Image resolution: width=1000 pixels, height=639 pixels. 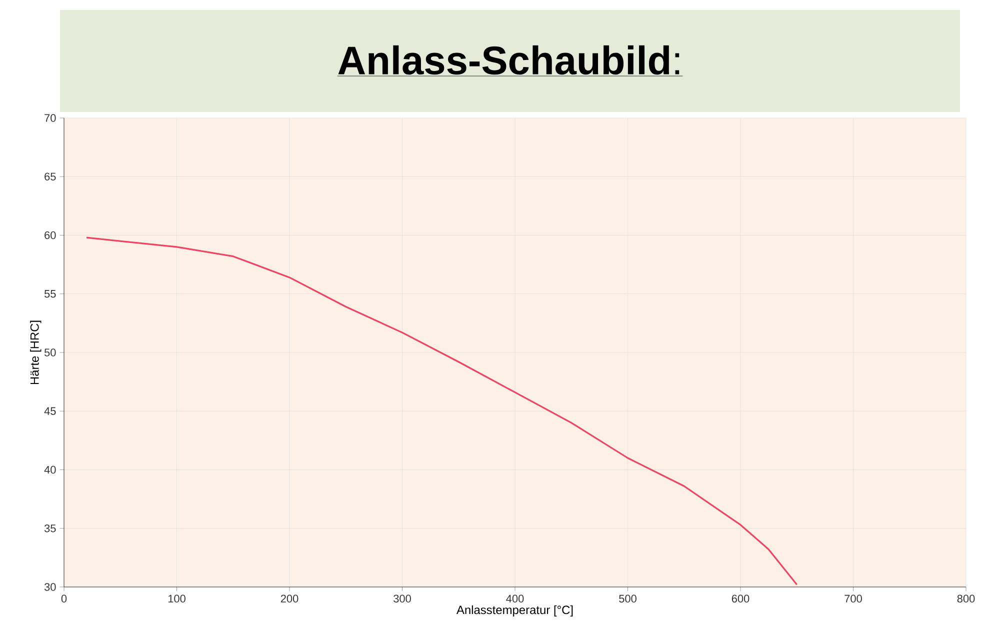 I want to click on x-tick-label: 0, so click(x=64, y=598).